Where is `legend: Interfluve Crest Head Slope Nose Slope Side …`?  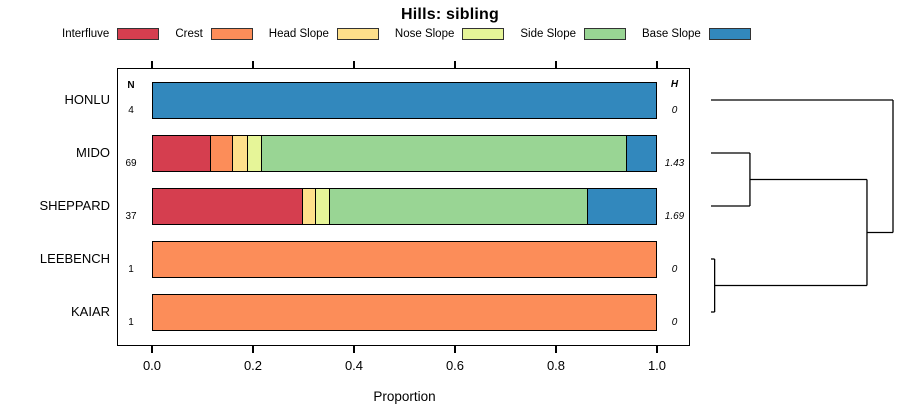 legend: Interfluve Crest Head Slope Nose Slope Side … is located at coordinates (406, 34).